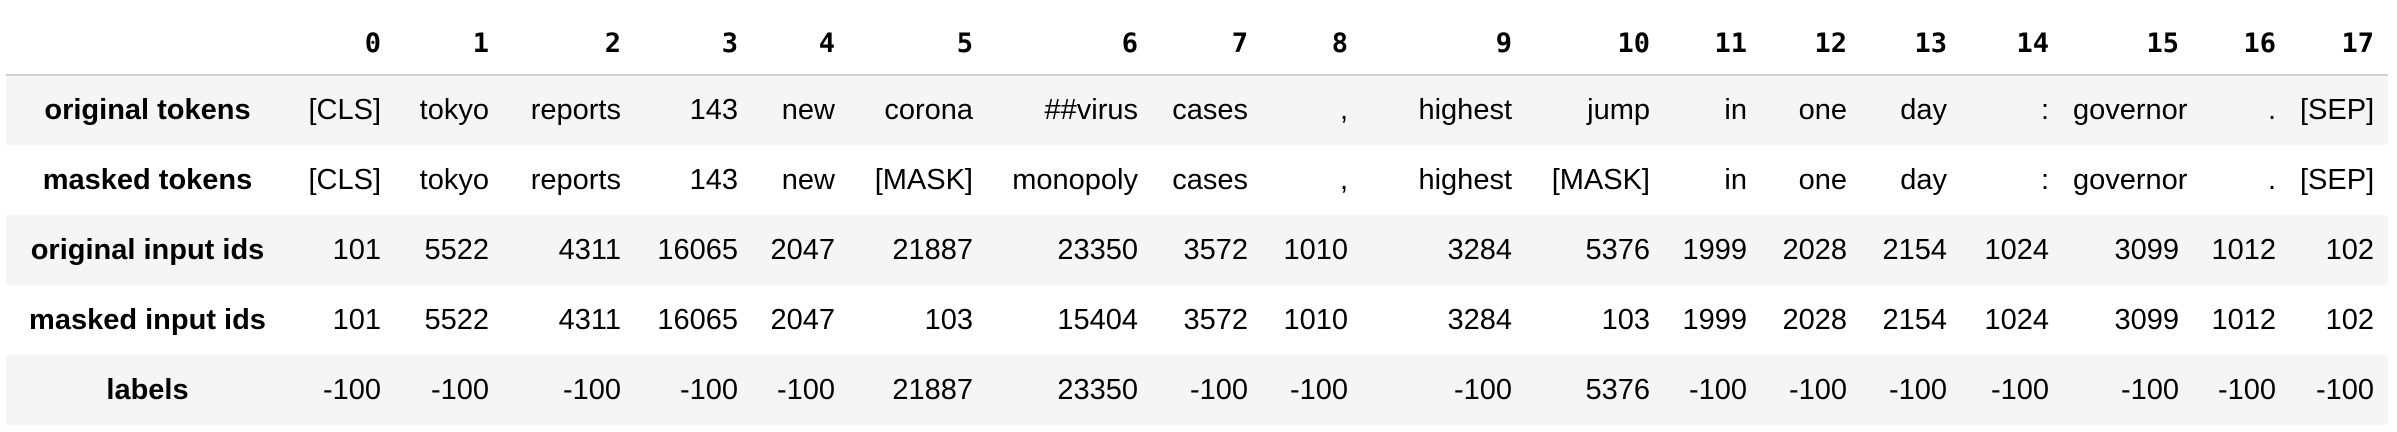 The image size is (2397, 432). Describe the element at coordinates (808, 179) in the screenshot. I see `table-cell: new` at that location.